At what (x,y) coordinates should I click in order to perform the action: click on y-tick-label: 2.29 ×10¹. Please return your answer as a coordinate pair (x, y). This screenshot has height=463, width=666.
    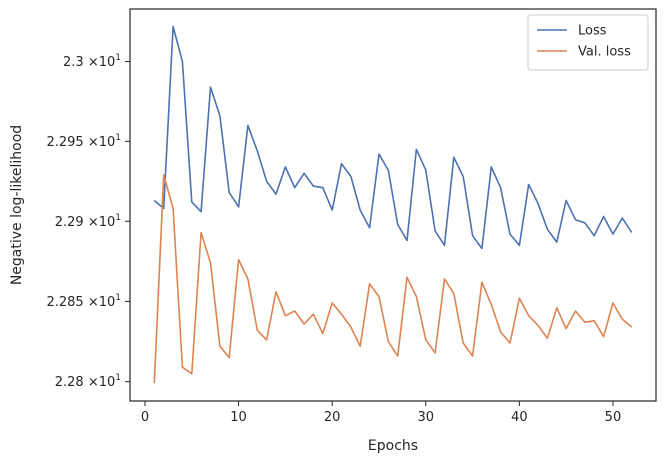
    Looking at the image, I should click on (88, 221).